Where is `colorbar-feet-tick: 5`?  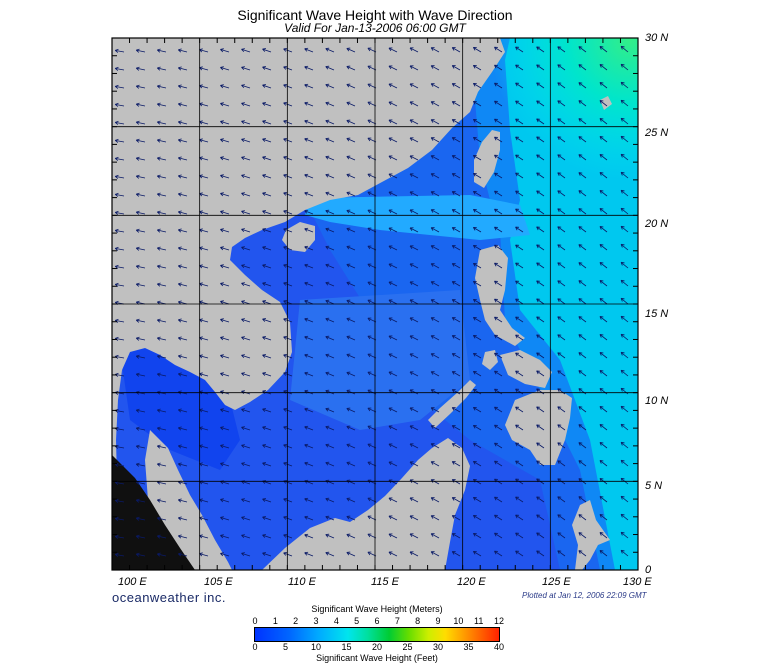
colorbar-feet-tick: 5 is located at coordinates (285, 647).